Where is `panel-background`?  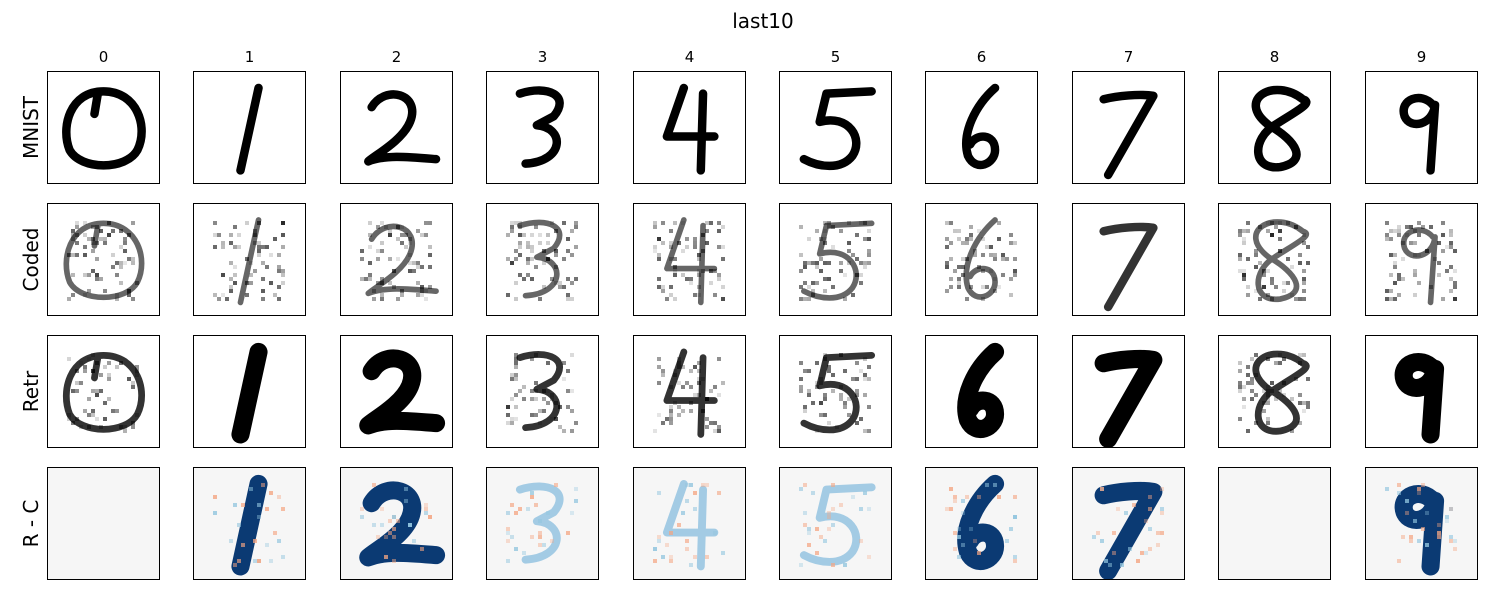 panel-background is located at coordinates (689, 127).